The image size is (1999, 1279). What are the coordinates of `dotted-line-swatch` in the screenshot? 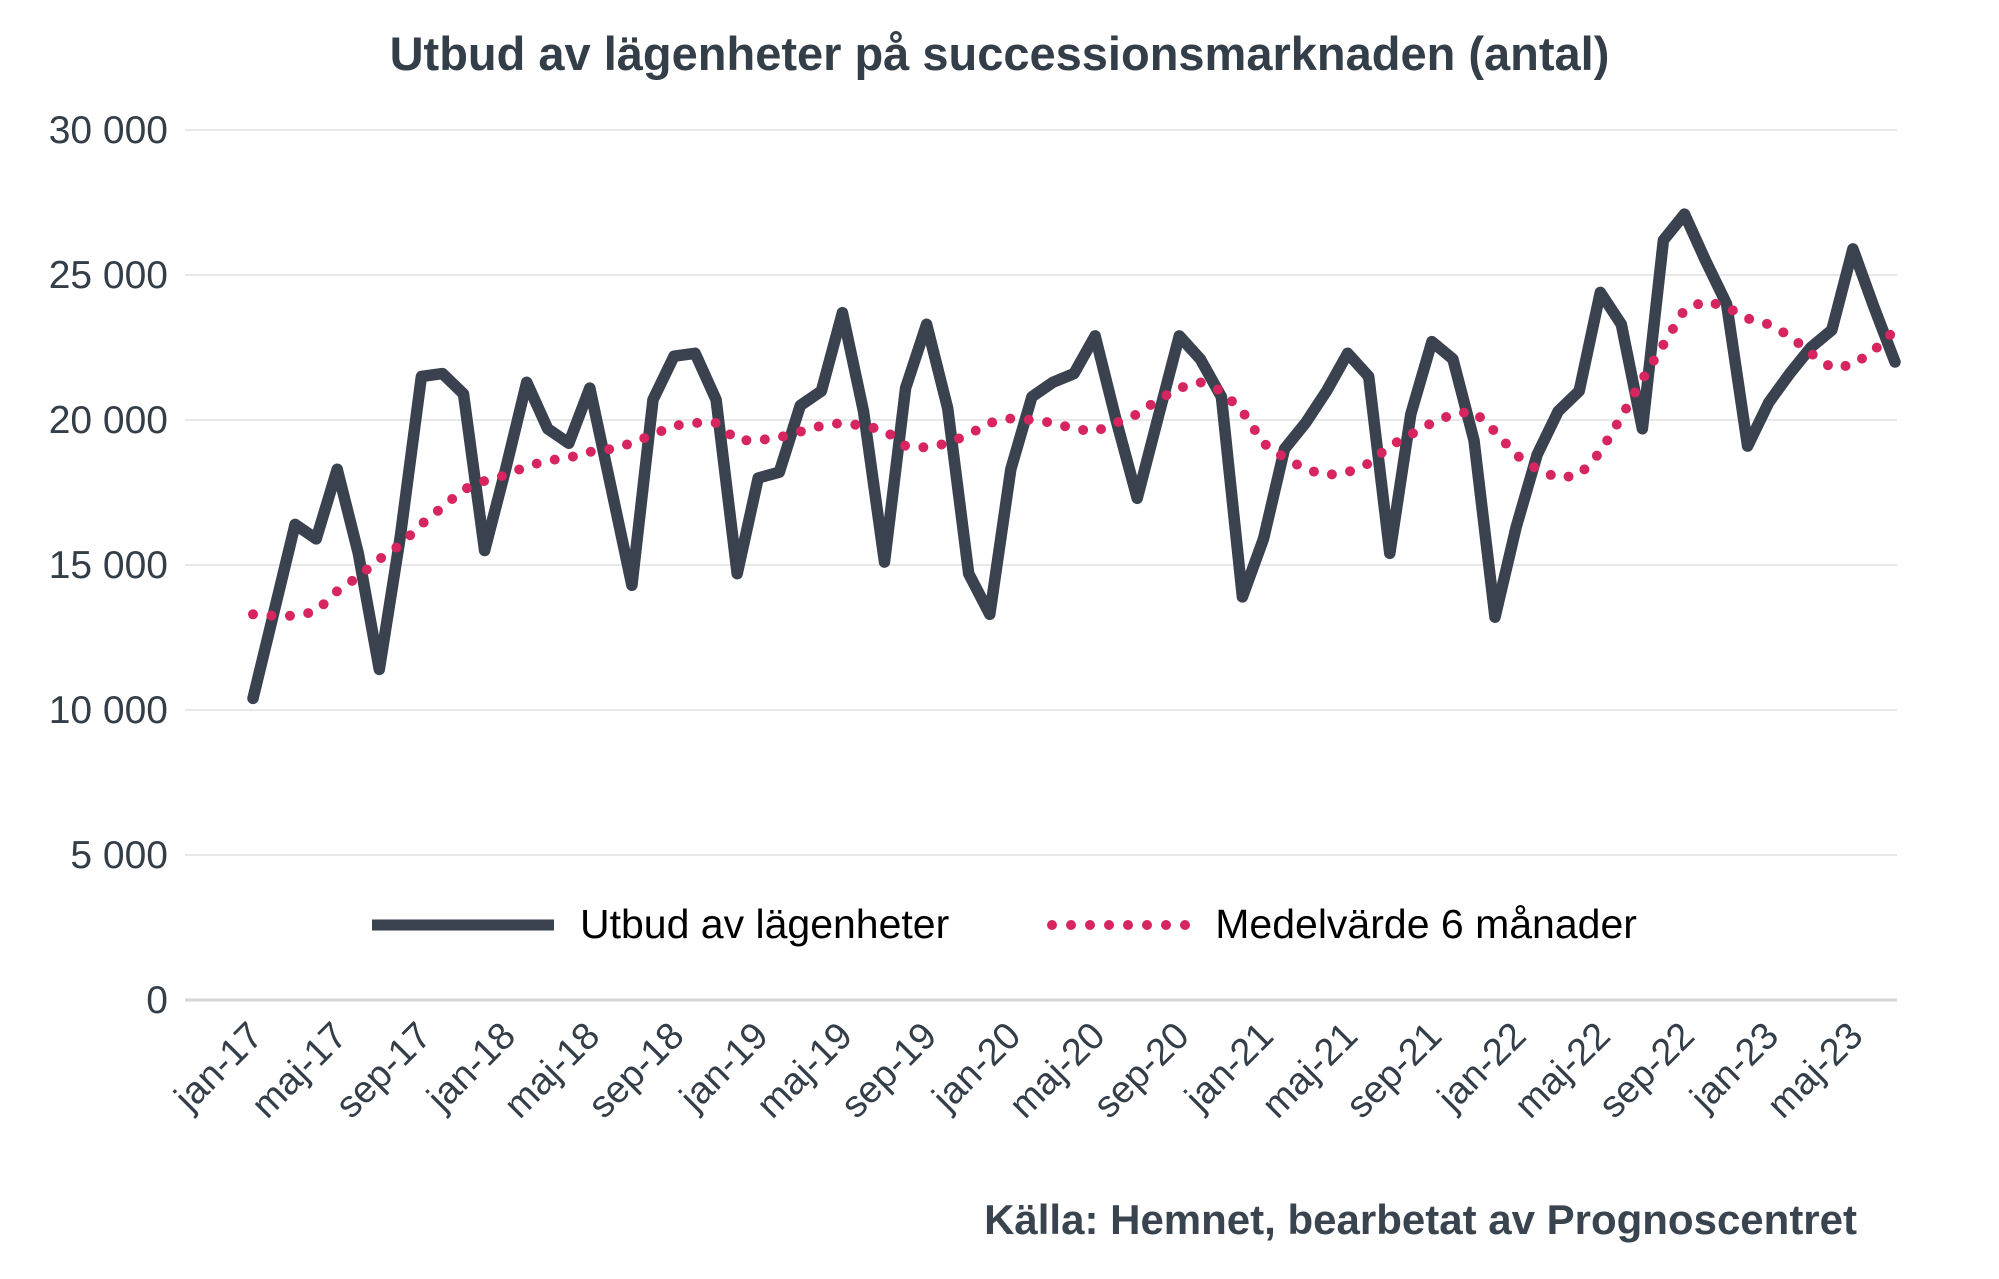 It's located at (1120, 924).